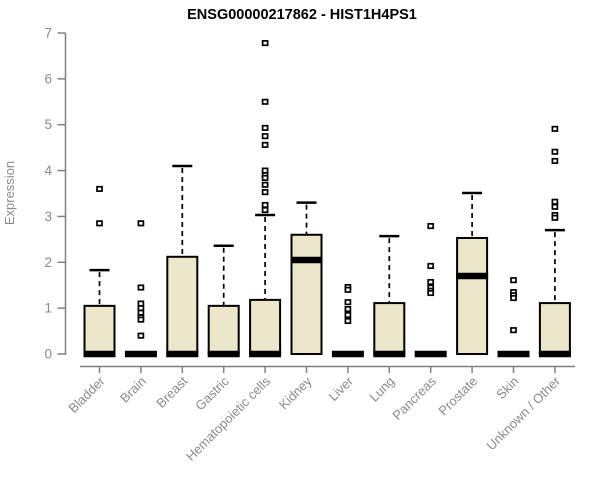 The width and height of the screenshot is (600, 500). What do you see at coordinates (414, 398) in the screenshot?
I see `x-category-label: Pancreas` at bounding box center [414, 398].